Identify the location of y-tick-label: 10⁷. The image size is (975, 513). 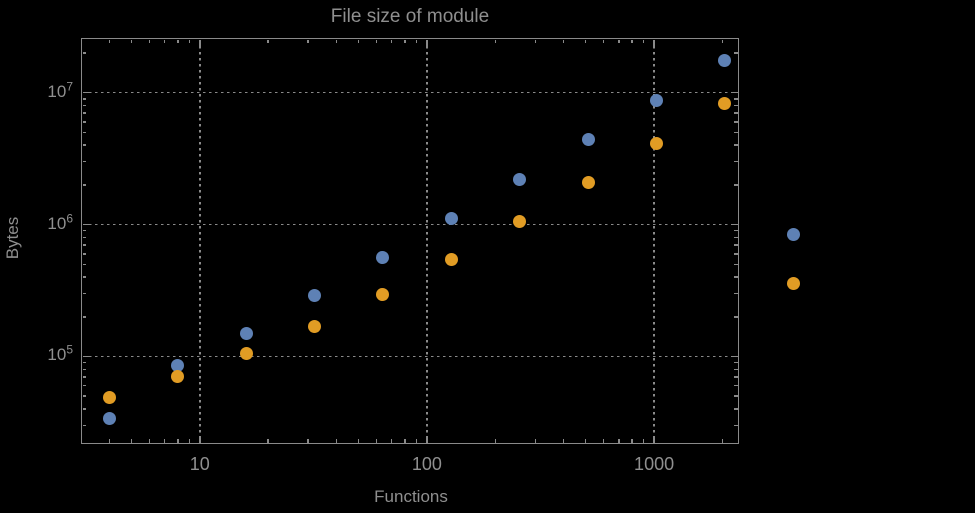
(60, 90).